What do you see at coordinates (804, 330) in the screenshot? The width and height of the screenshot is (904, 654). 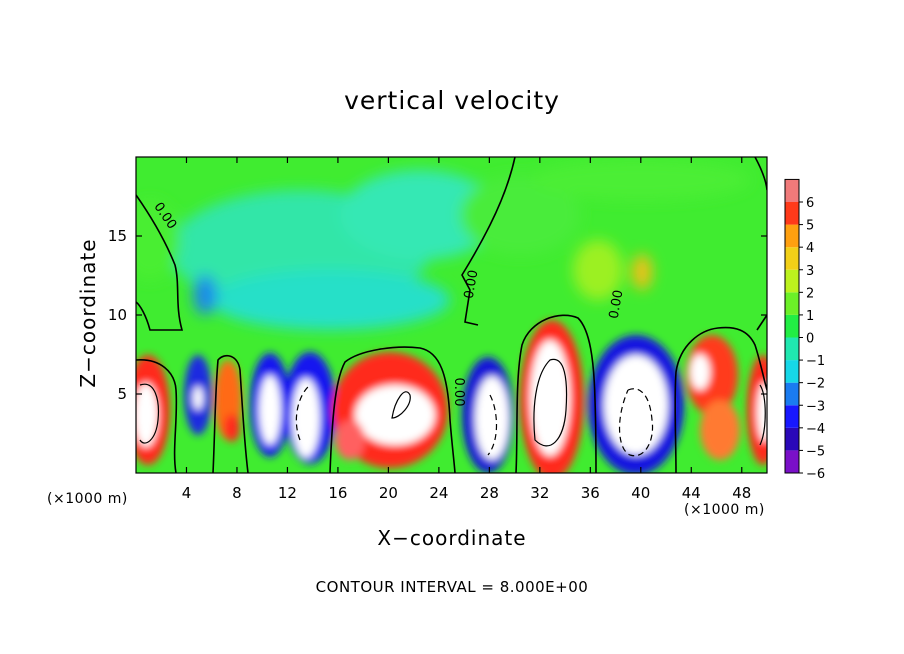 I see `colorbar: 6 5 4 3 2 1 0 −1 −2 −3 −4 −5 −6` at bounding box center [804, 330].